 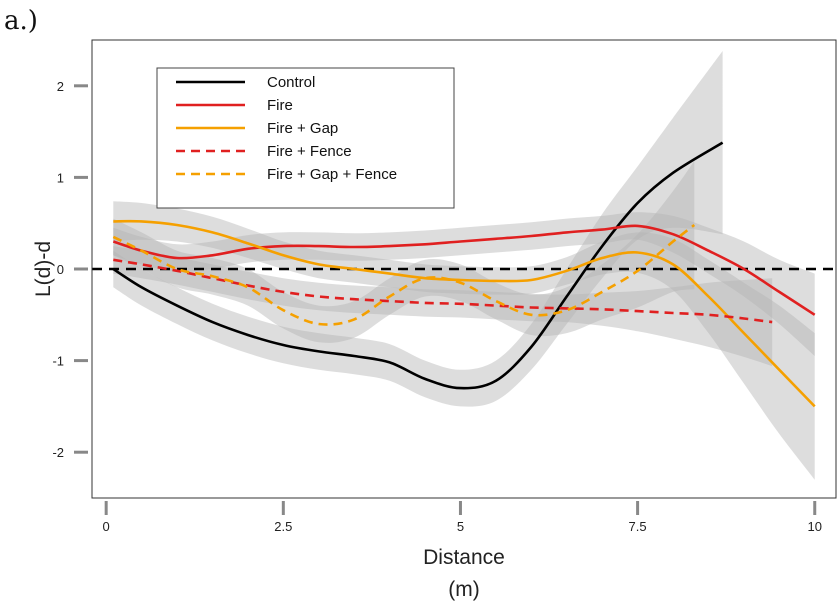 I want to click on legend-label-fire: Fire, so click(x=280, y=105).